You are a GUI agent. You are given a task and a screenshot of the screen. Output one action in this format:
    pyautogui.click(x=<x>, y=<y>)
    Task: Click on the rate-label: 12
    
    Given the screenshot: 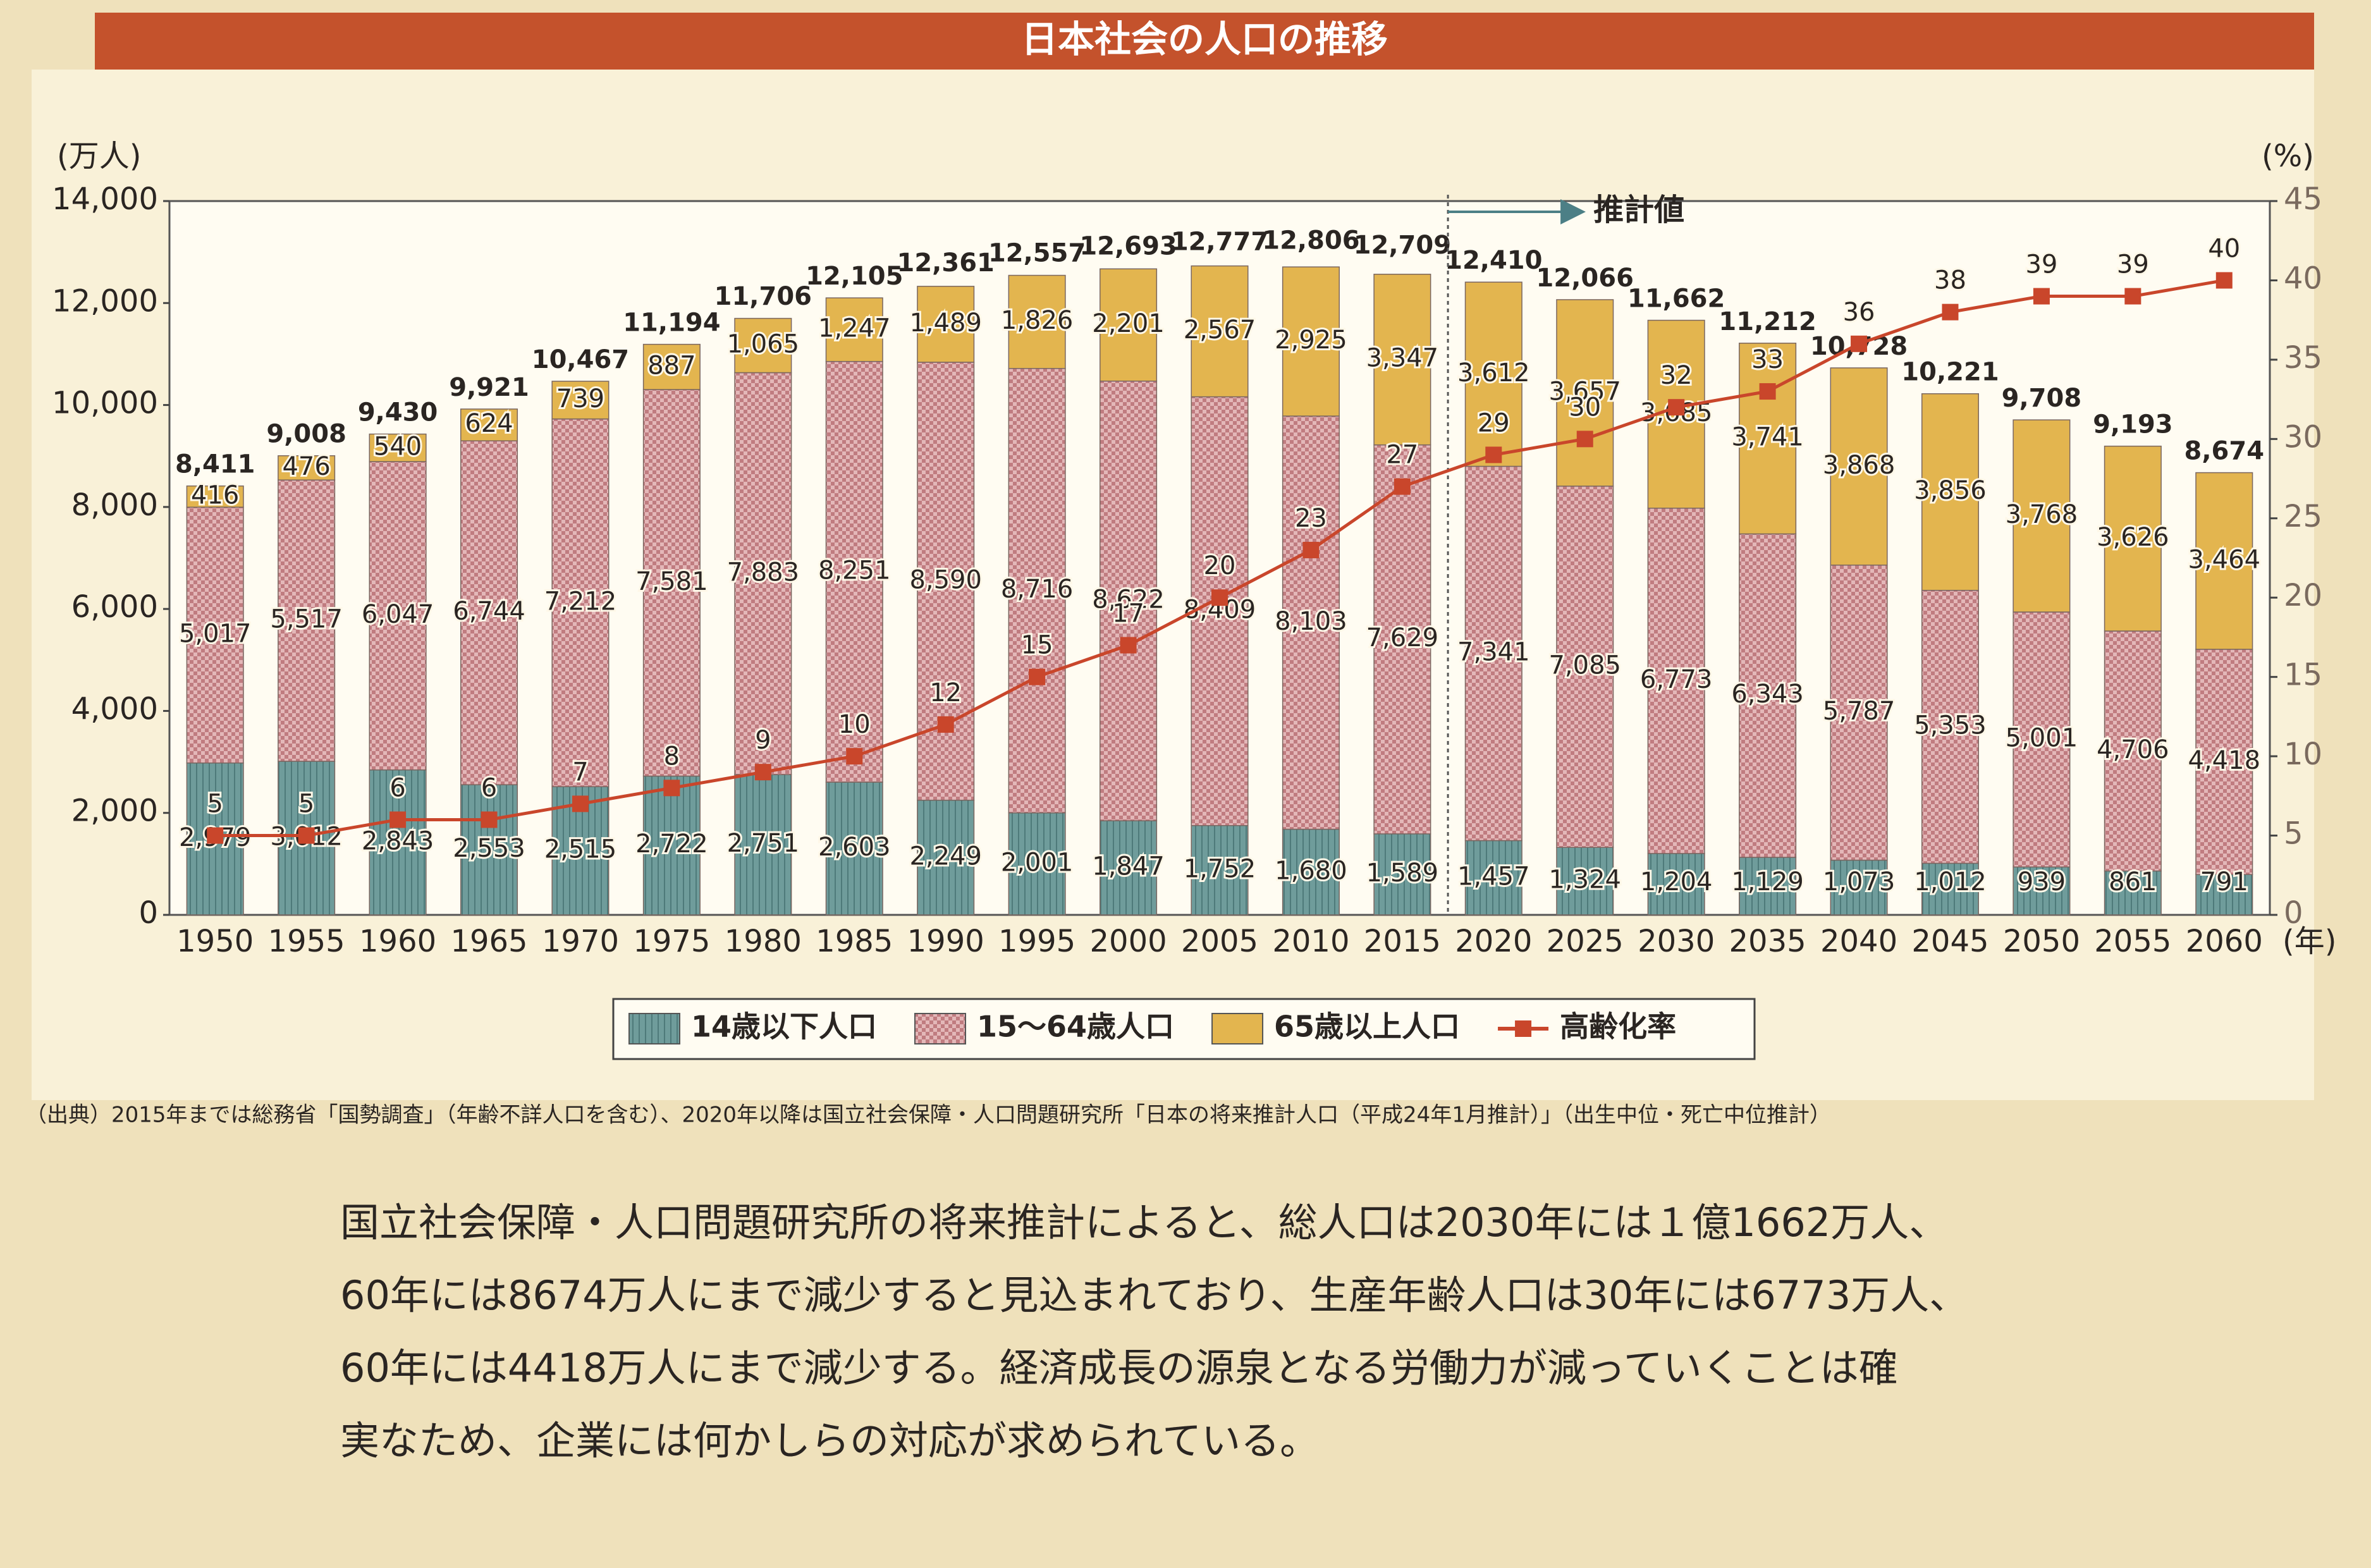 What is the action you would take?
    pyautogui.click(x=945, y=692)
    